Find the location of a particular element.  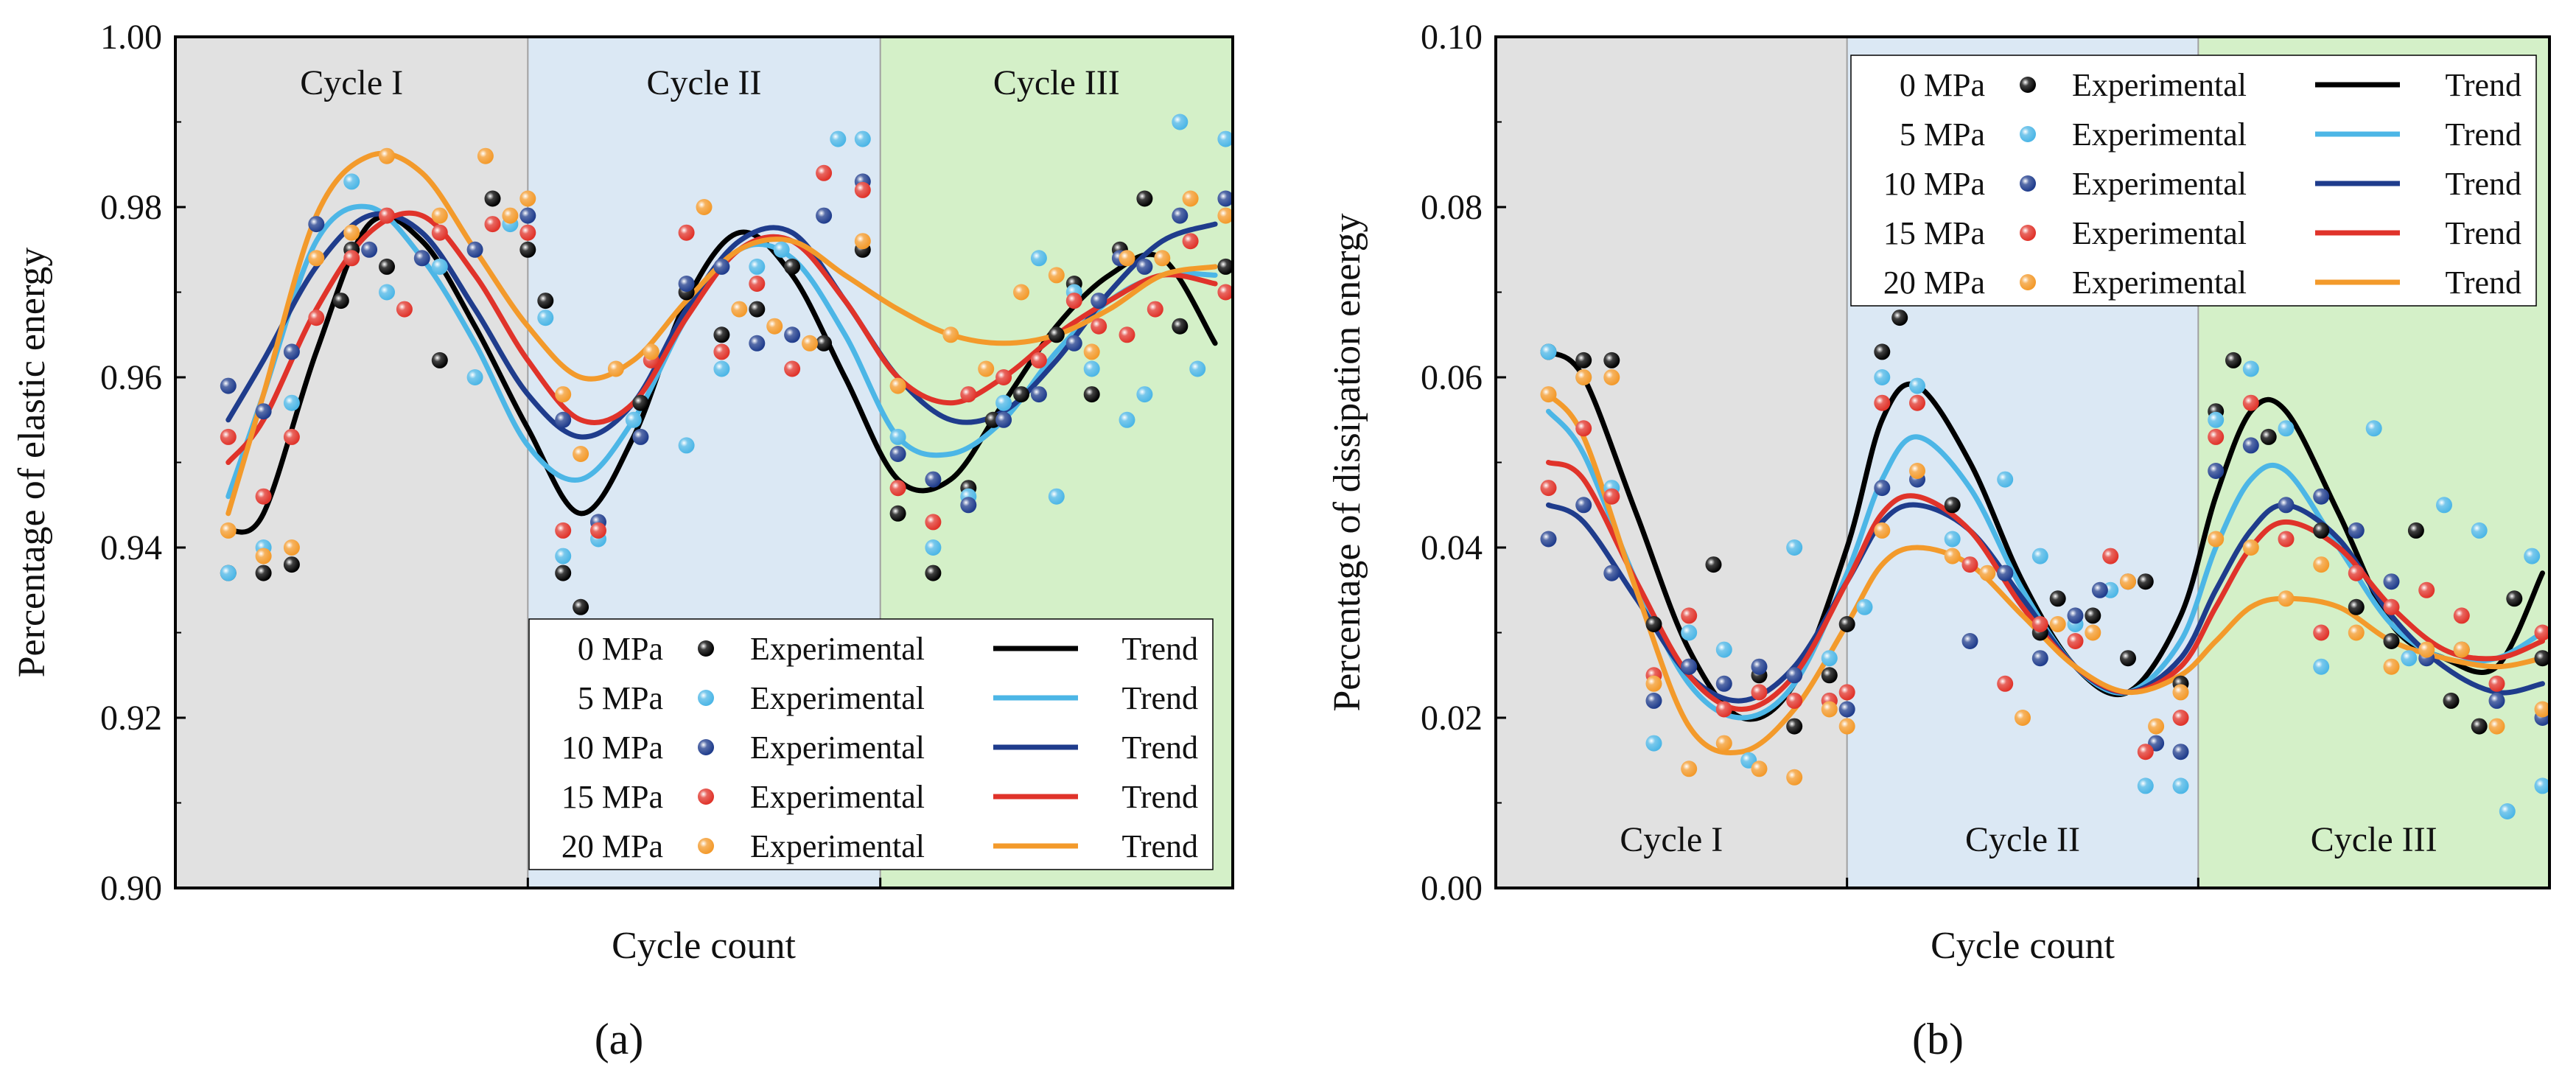

y-tick-label: 0.90 is located at coordinates (131, 889).